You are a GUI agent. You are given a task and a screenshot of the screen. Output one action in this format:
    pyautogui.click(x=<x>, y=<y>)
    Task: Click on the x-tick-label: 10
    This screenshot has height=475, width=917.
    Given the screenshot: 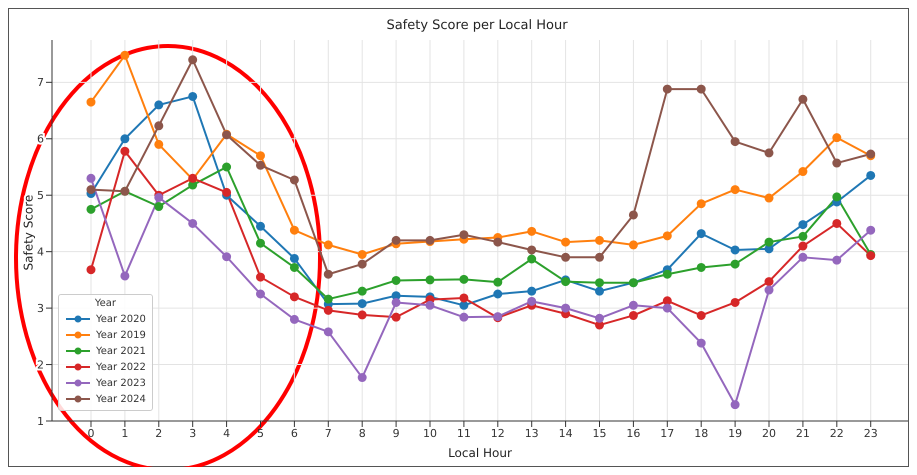 What is the action you would take?
    pyautogui.click(x=429, y=433)
    